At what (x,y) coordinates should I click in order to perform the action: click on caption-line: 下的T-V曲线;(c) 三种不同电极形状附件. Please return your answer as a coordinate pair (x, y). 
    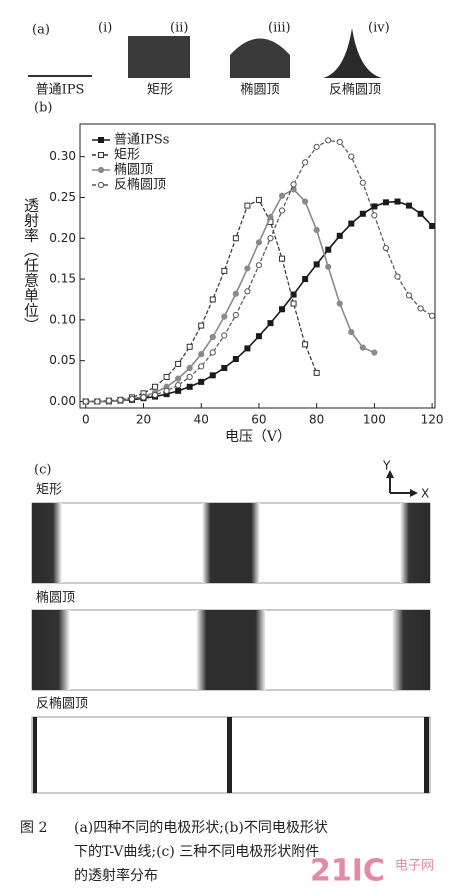
    Looking at the image, I should click on (196, 852).